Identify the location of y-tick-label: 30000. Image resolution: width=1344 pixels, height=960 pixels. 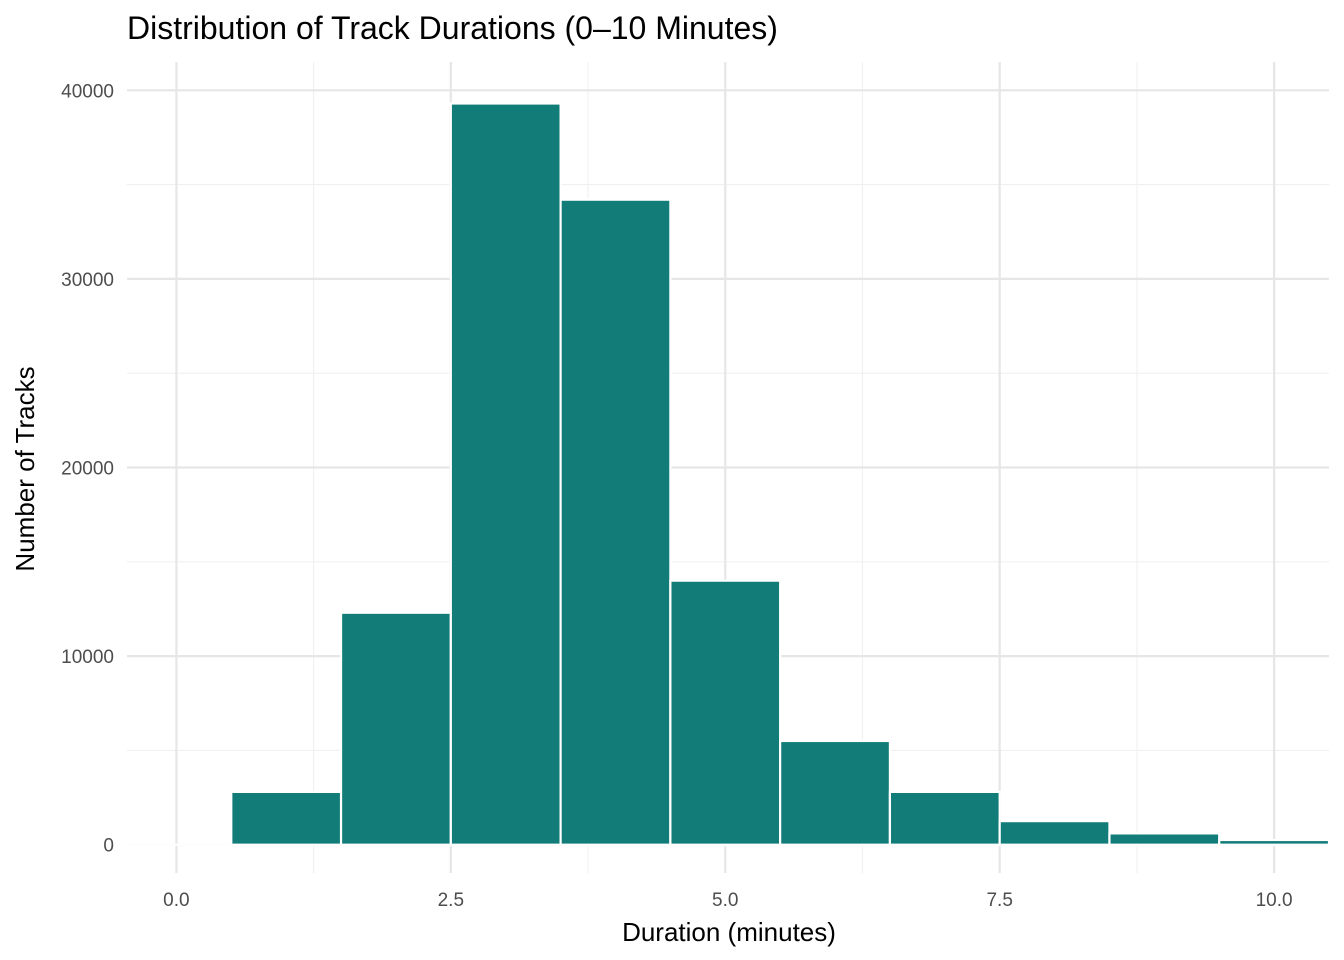
(87, 280).